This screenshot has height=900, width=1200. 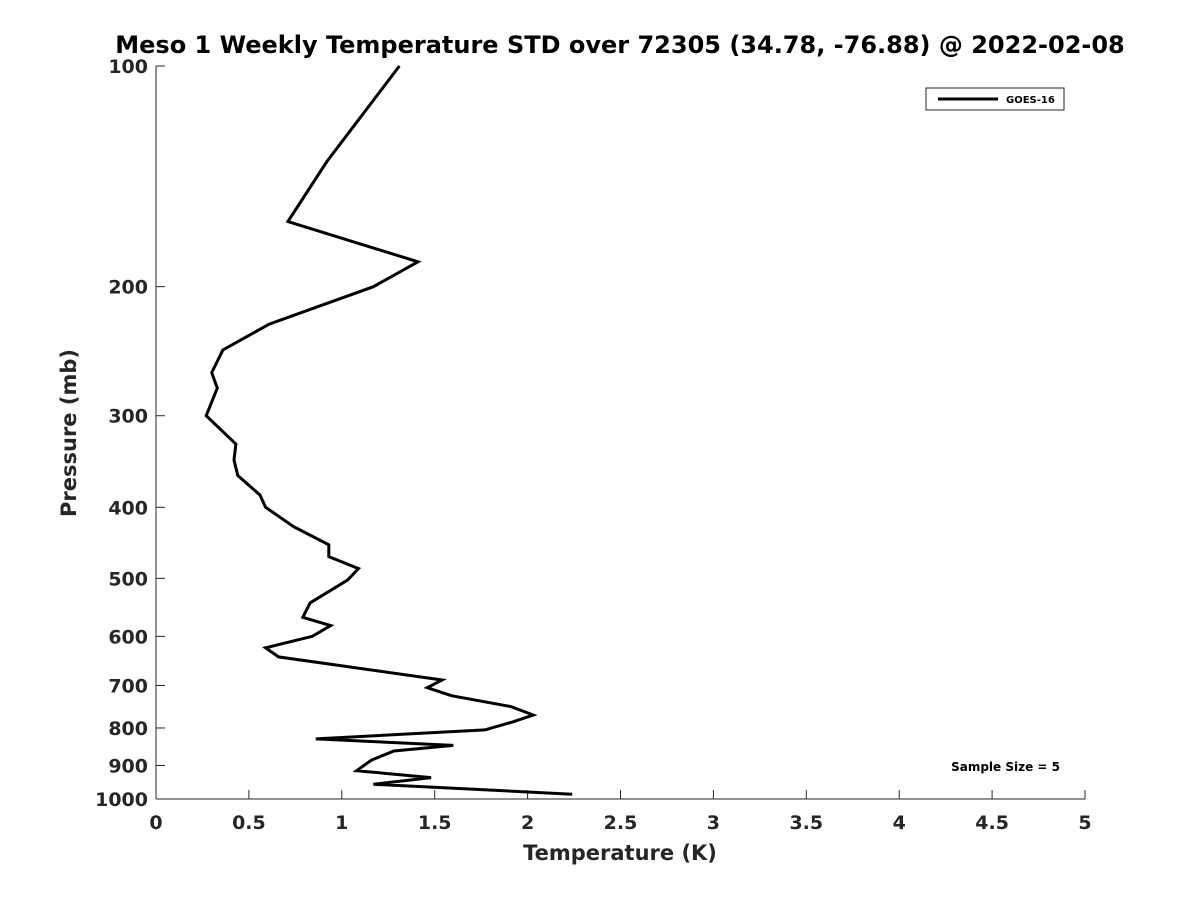 What do you see at coordinates (1005, 767) in the screenshot?
I see `sample-size-annotation: Sample Size = 5` at bounding box center [1005, 767].